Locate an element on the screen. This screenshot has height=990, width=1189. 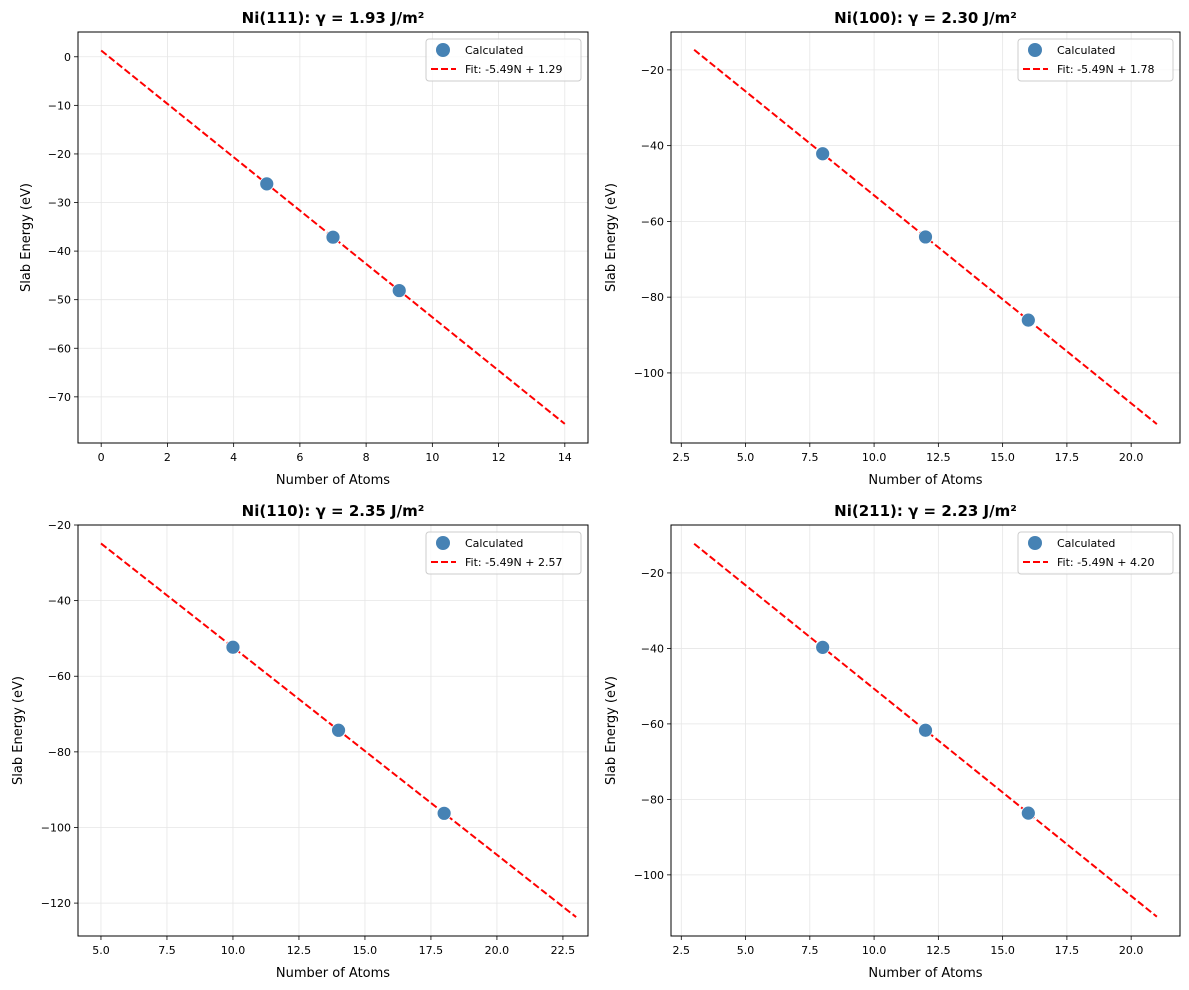
legend: Calculated Fit: -5.49N + 2.57 is located at coordinates (503, 553).